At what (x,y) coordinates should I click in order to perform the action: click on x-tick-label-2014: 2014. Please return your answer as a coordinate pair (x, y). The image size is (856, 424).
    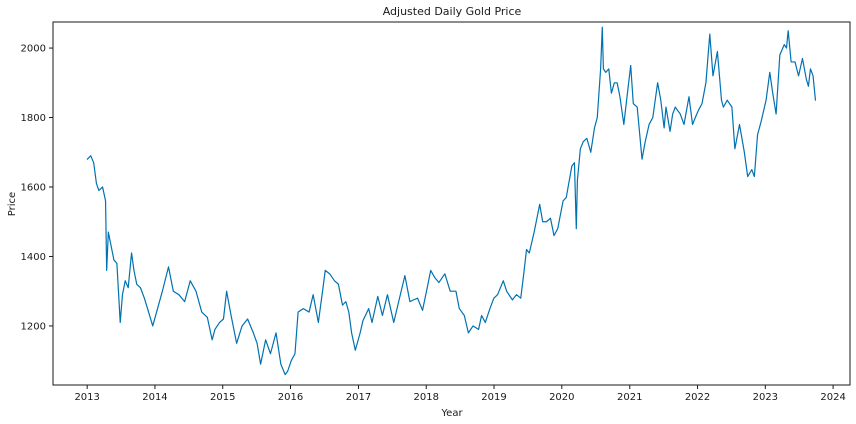
    Looking at the image, I should click on (154, 397).